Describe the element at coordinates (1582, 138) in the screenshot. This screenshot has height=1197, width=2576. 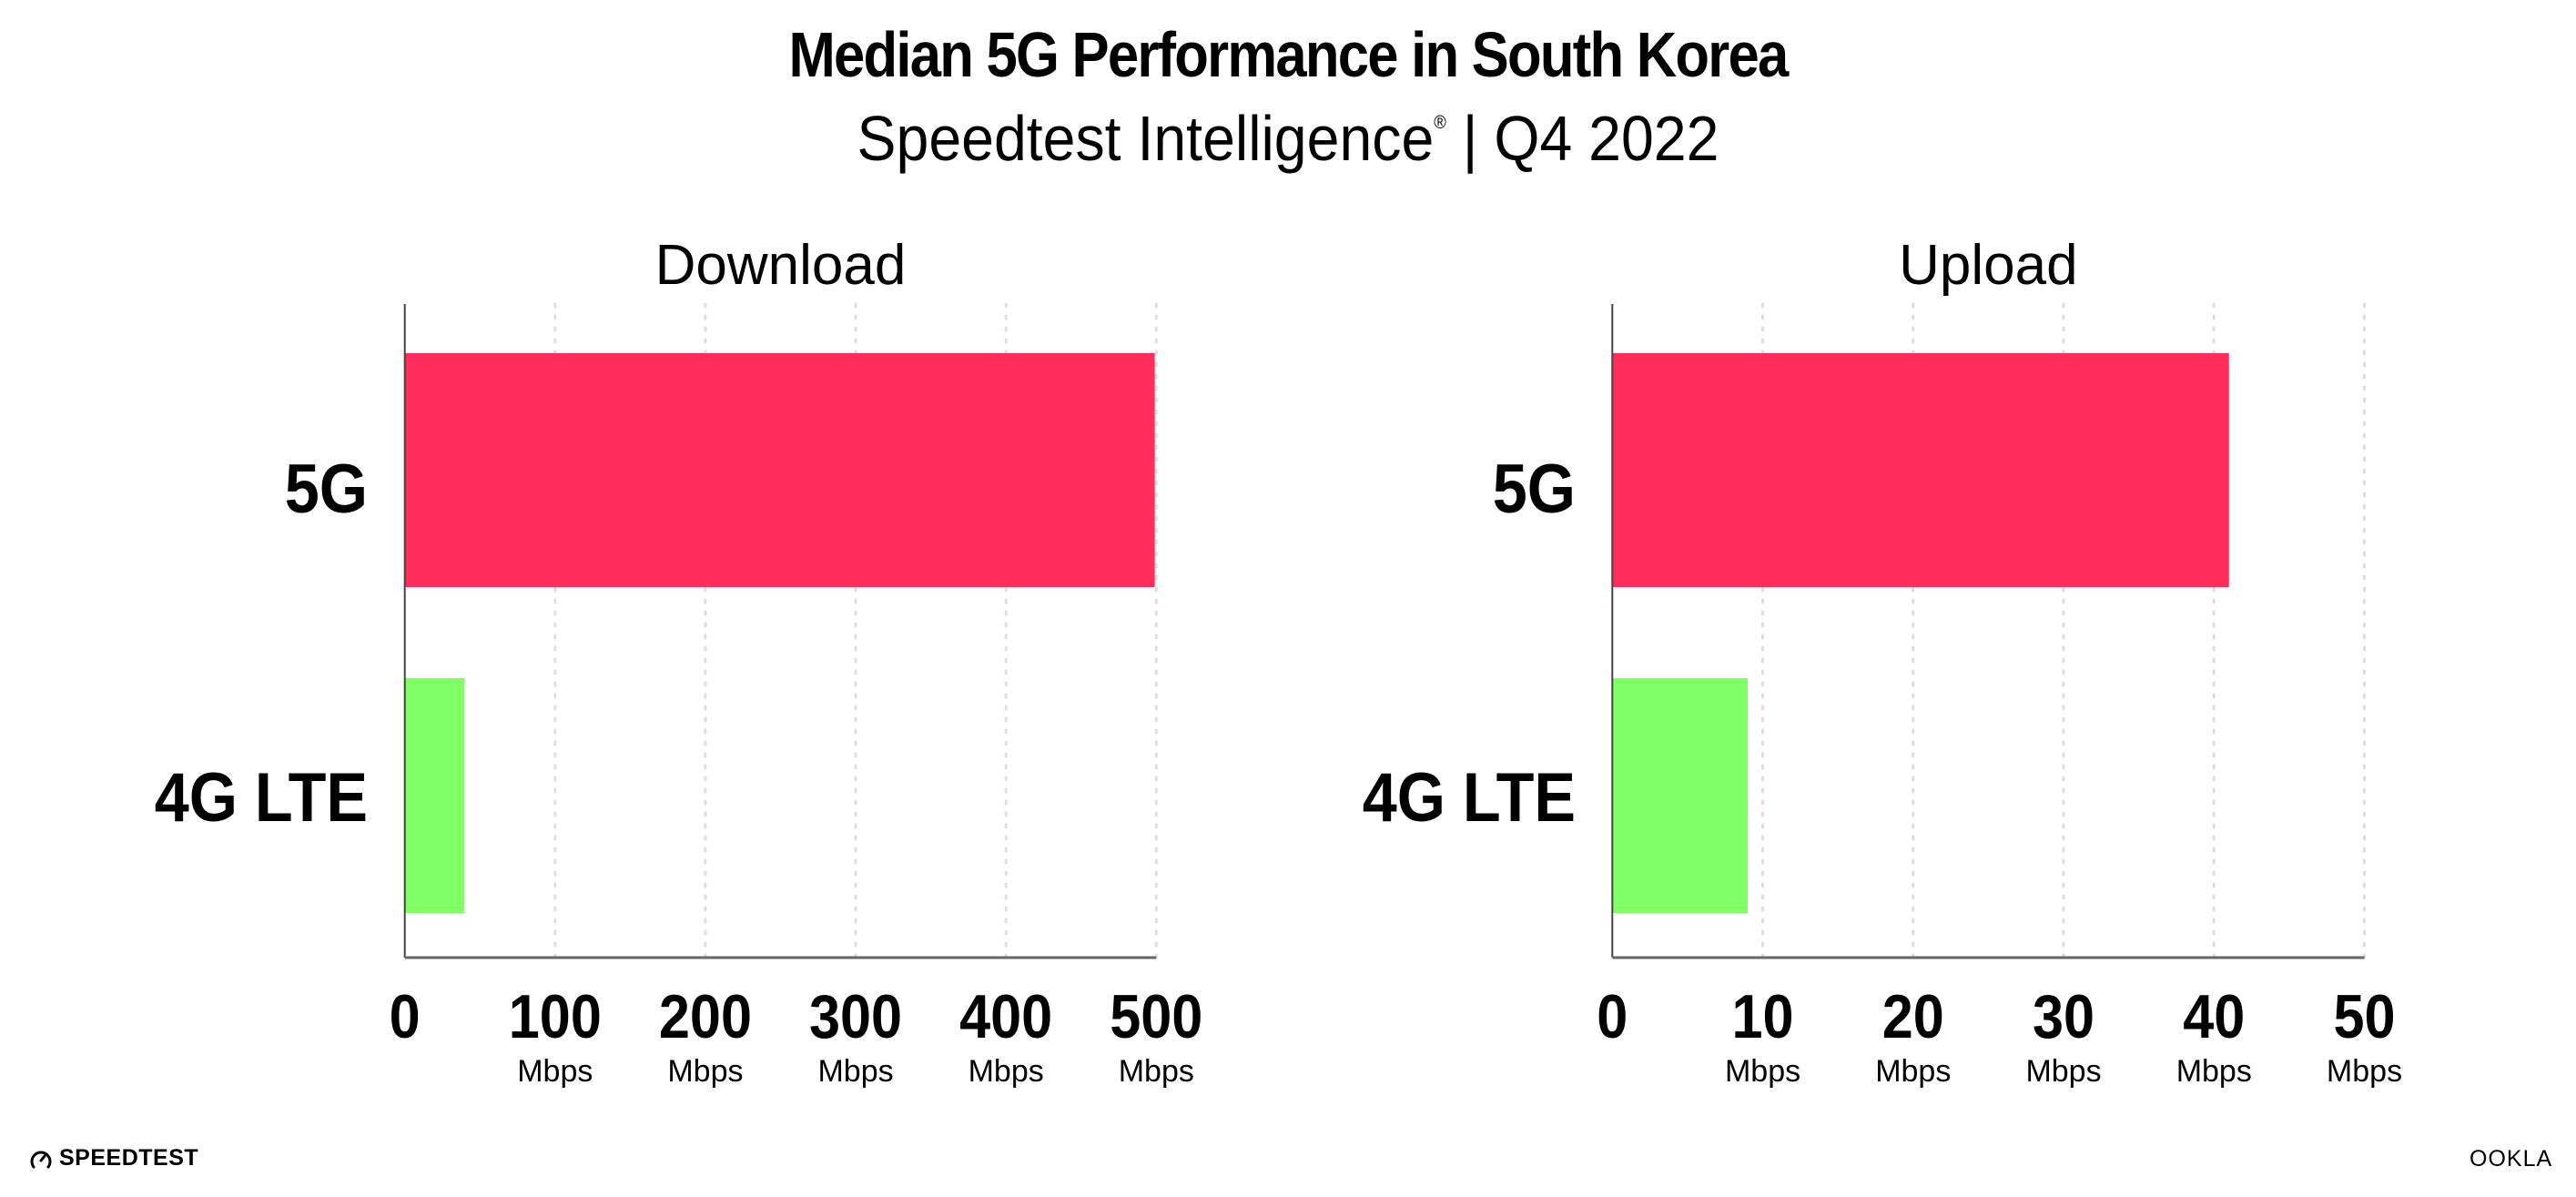
I see `subtitle-period: | Q4 2022` at that location.